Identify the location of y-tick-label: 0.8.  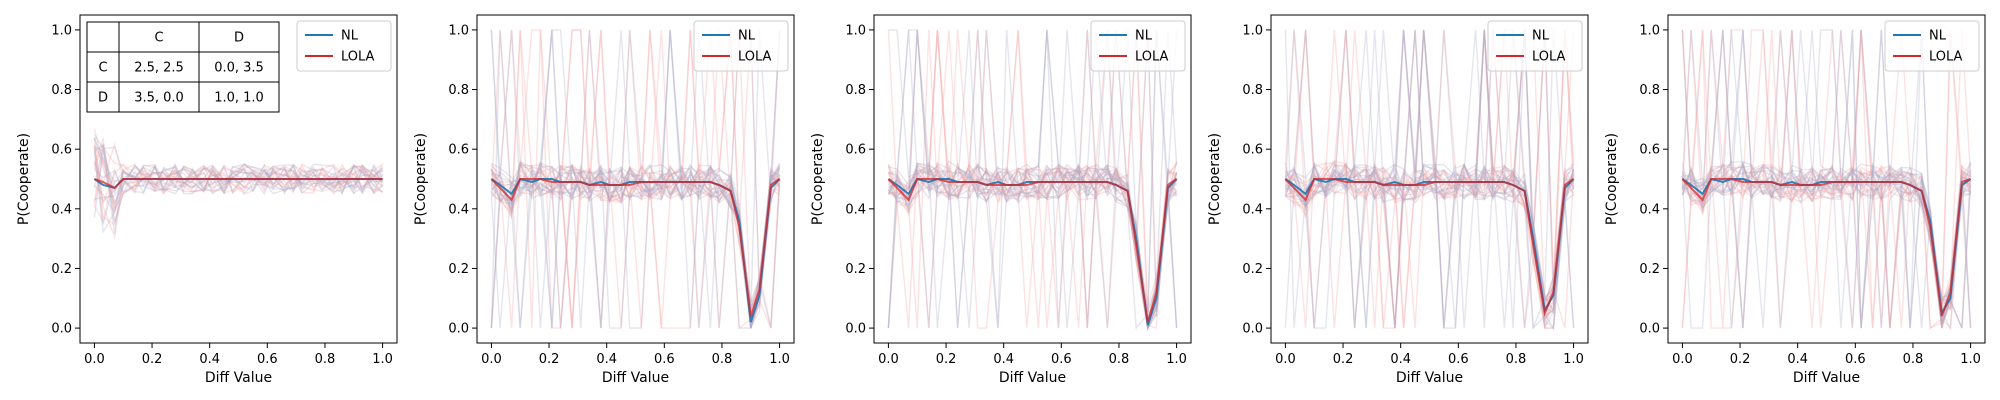
(855, 90).